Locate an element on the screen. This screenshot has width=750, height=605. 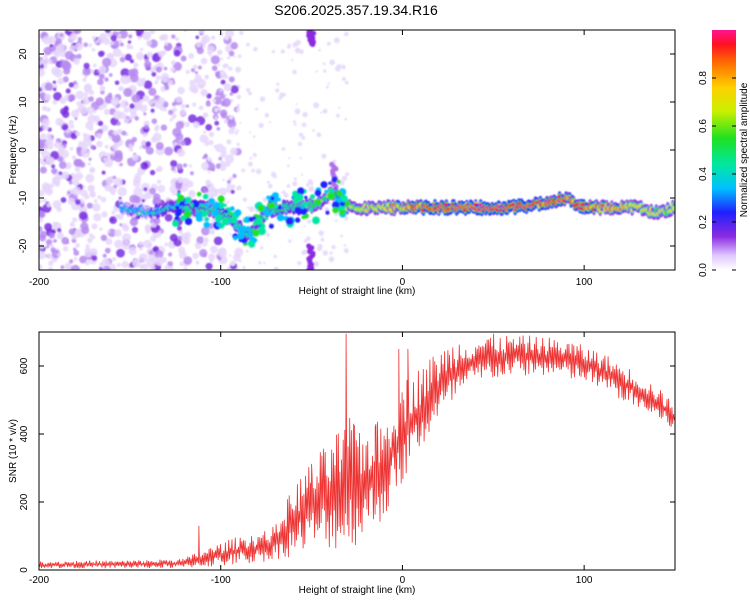
heatmap-ytick-label: 20 is located at coordinates (23, 54).